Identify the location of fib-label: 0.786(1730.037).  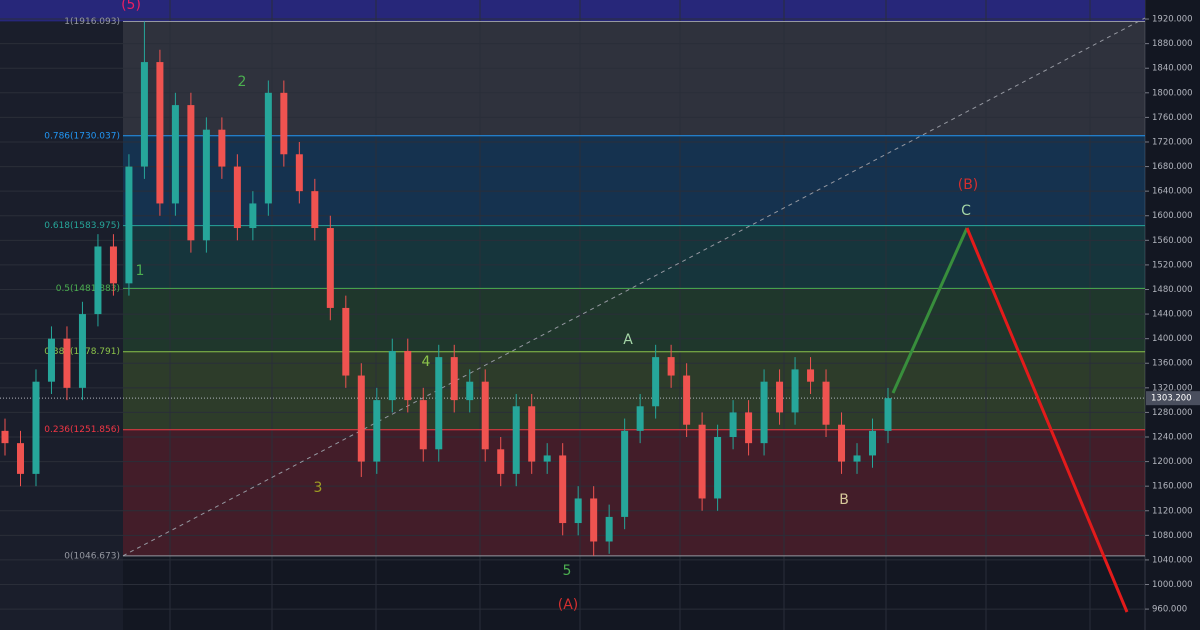
(82, 136).